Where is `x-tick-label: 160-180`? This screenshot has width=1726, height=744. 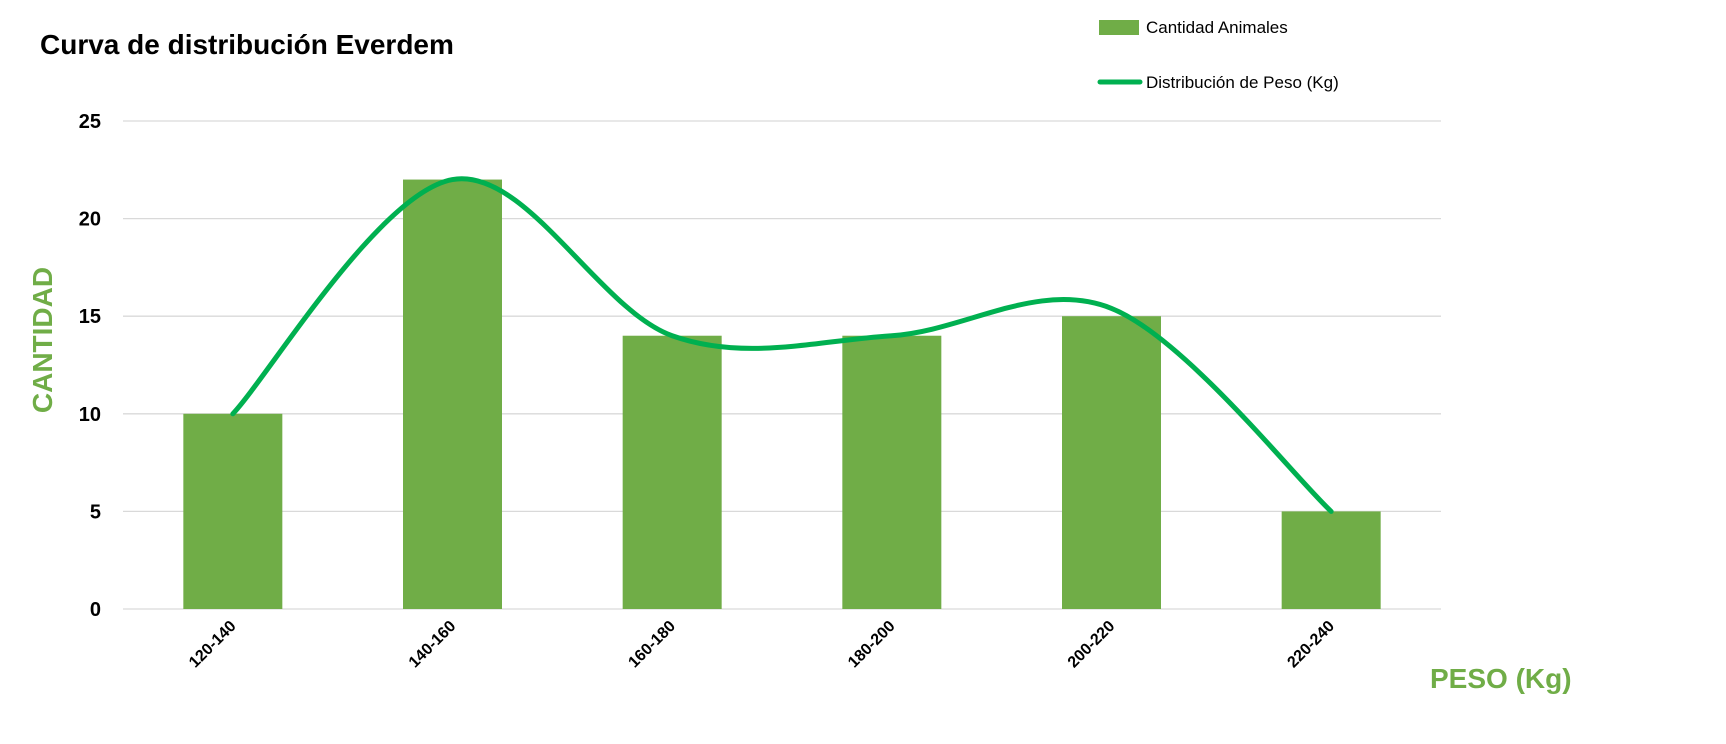
x-tick-label: 160-180 is located at coordinates (652, 645).